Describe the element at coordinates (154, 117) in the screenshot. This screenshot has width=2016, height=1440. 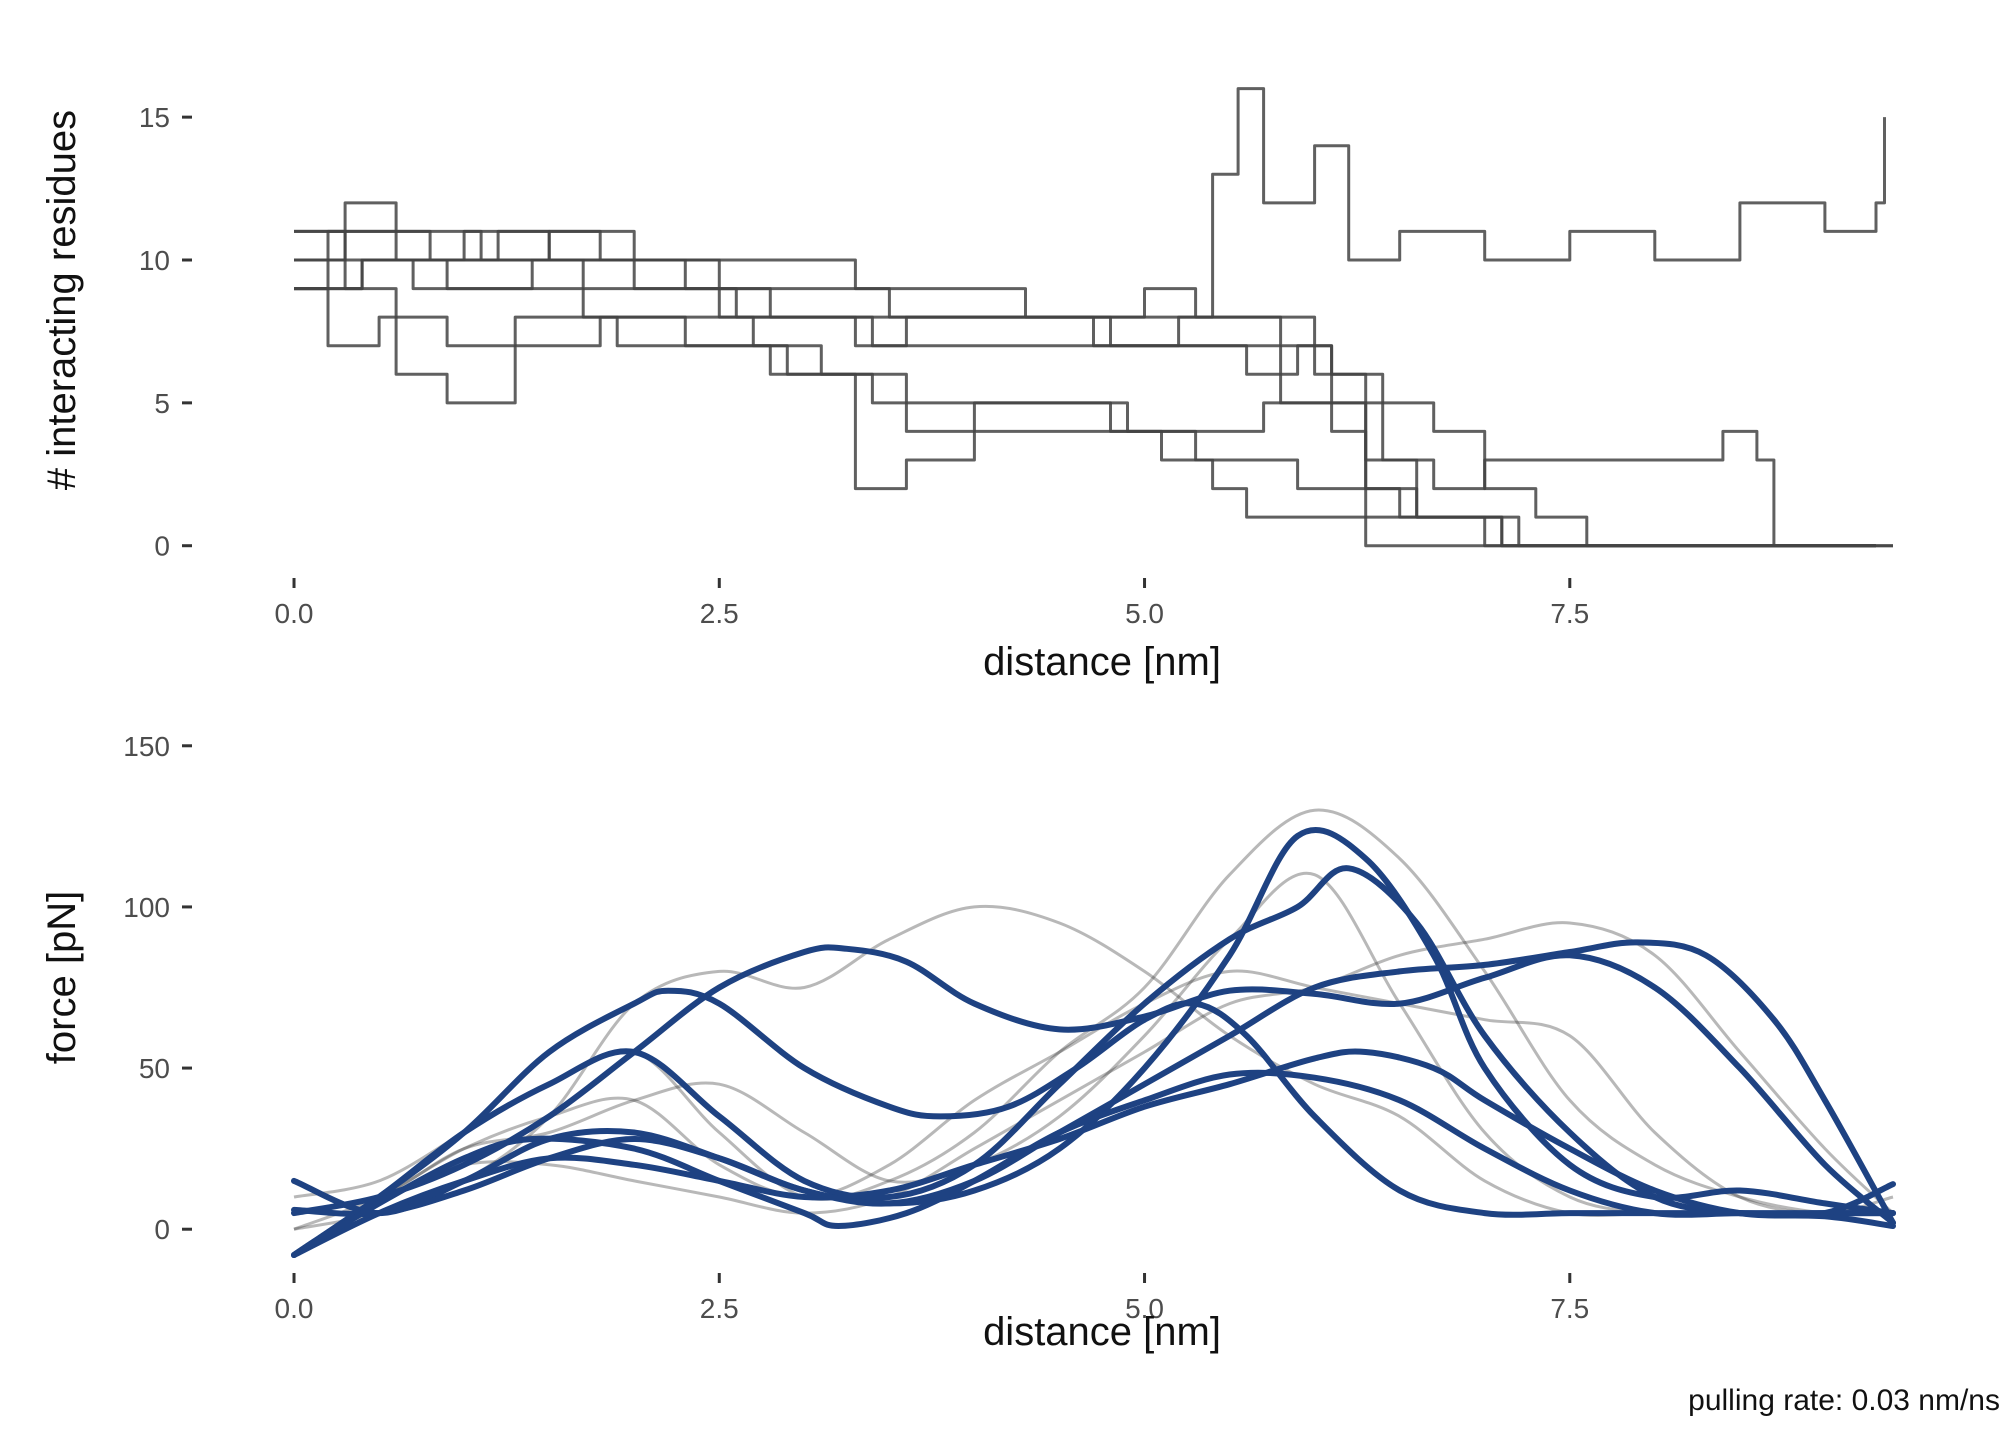
I see `residues-y-tick-label: 15` at that location.